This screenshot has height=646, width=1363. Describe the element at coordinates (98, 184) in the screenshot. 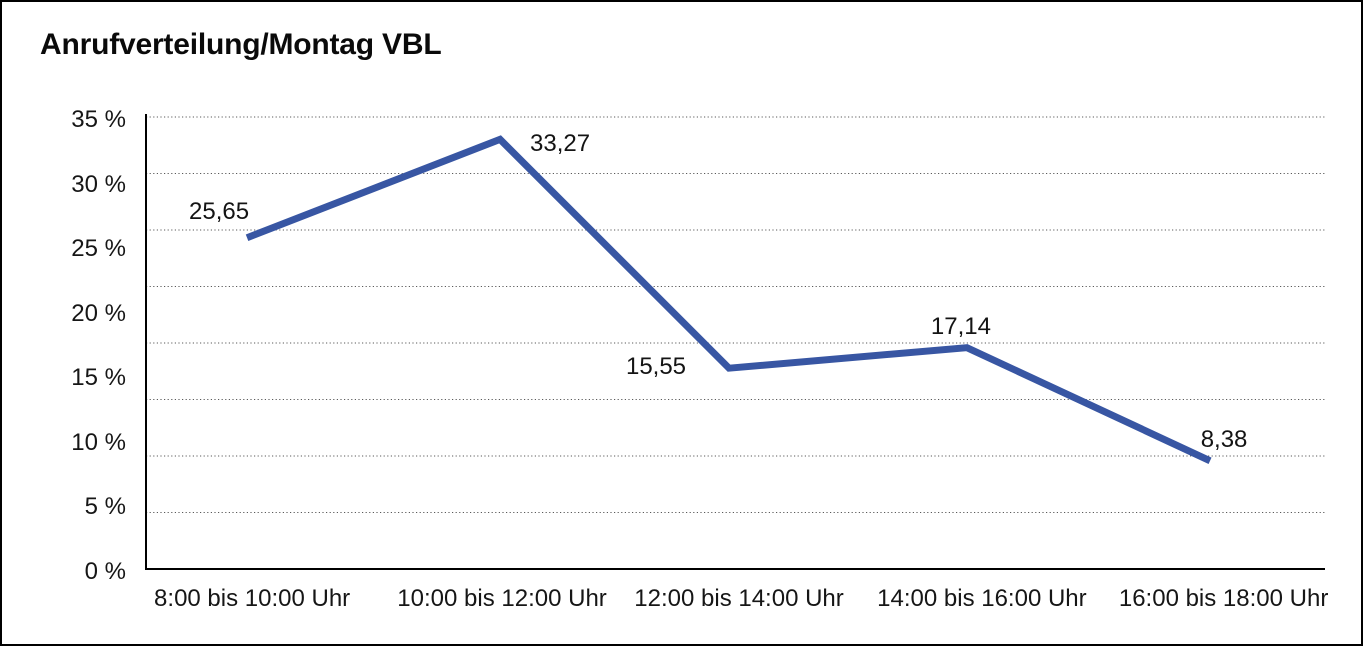

I see `y-tick-label: 30 %` at that location.